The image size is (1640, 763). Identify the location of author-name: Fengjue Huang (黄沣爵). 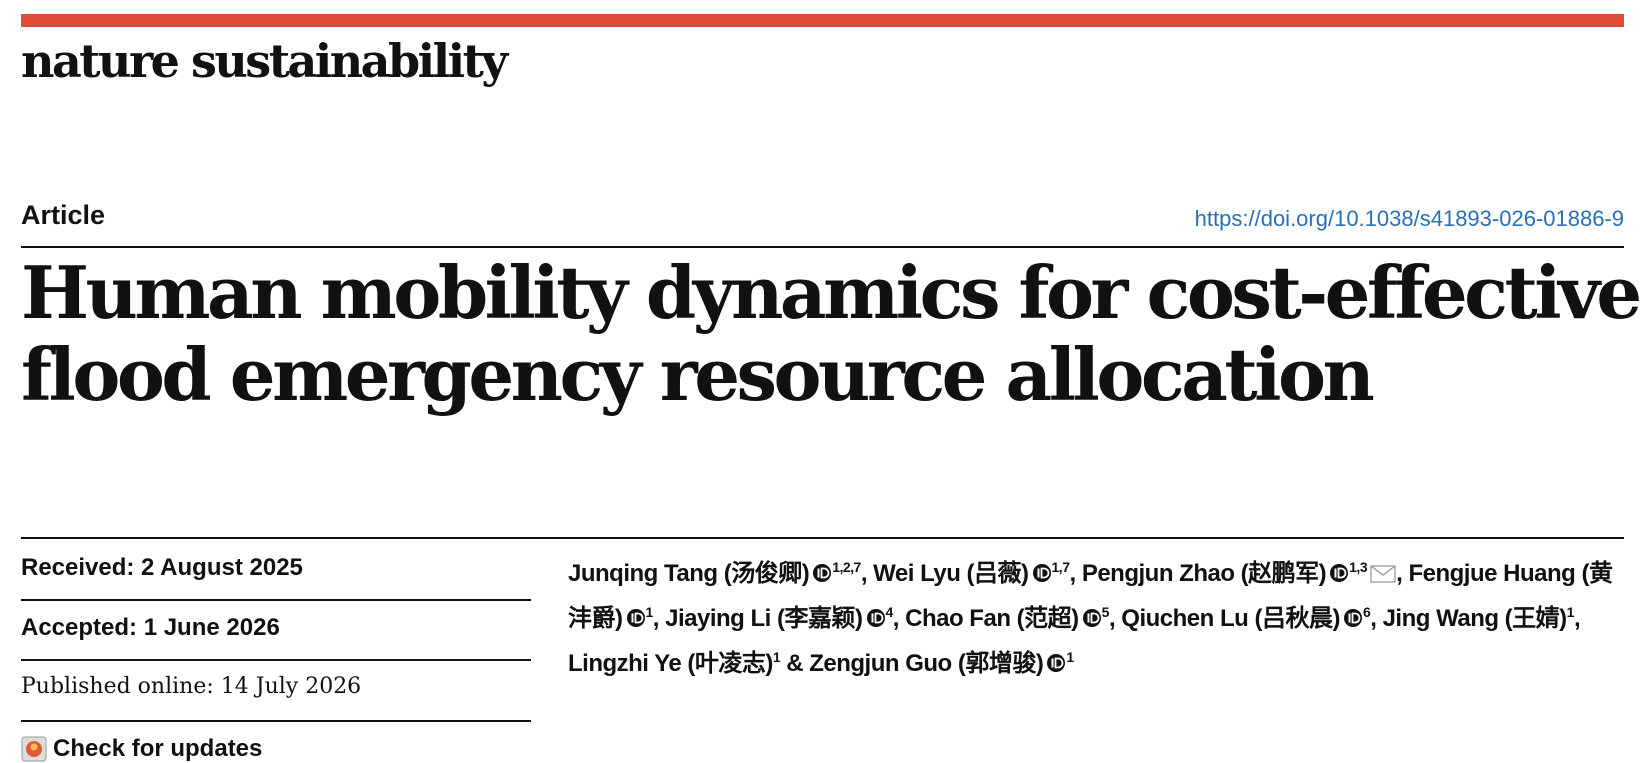
(1090, 596).